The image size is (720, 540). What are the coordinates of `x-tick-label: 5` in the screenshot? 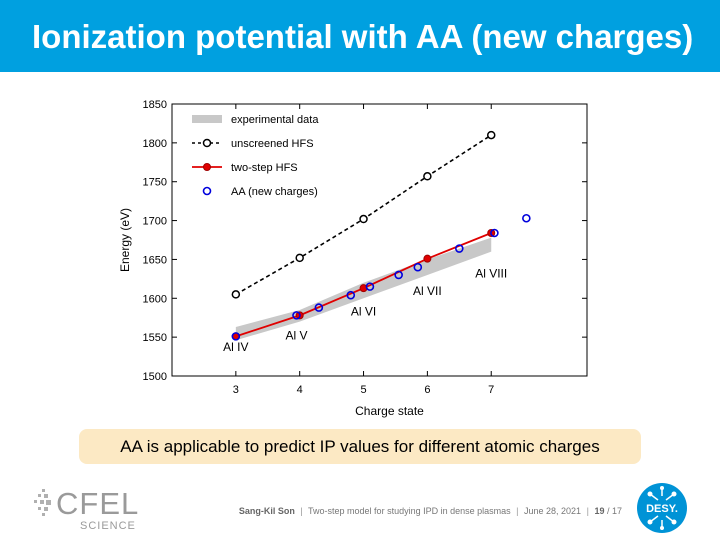 It's located at (363, 390).